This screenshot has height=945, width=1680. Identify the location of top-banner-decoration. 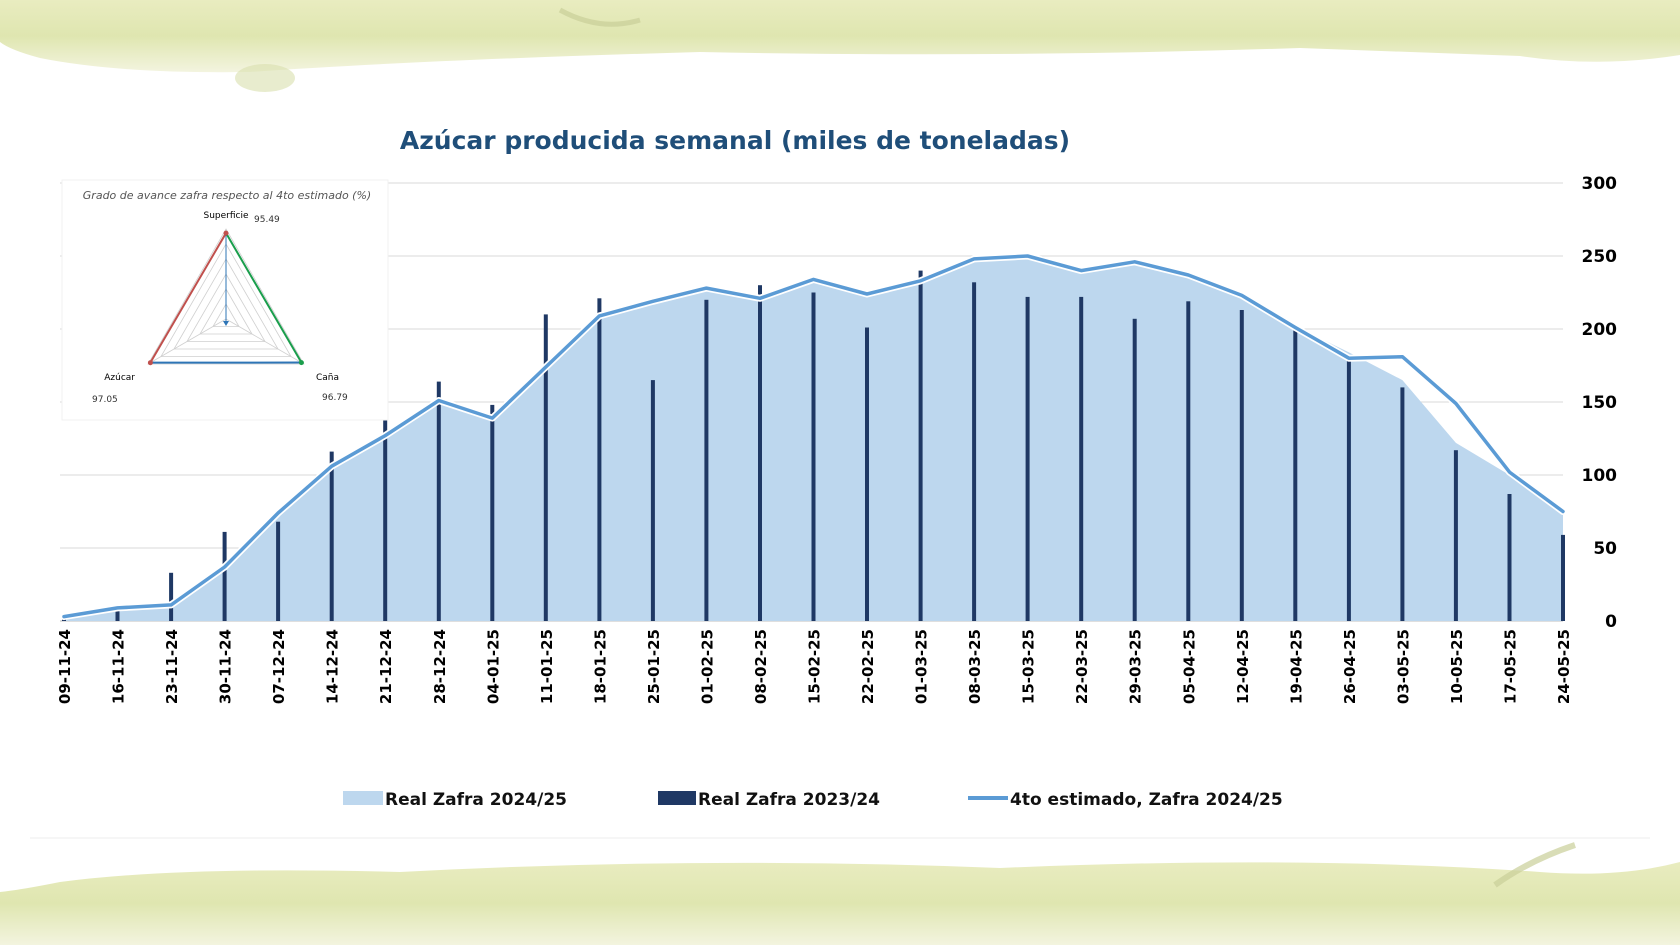
(840, 46).